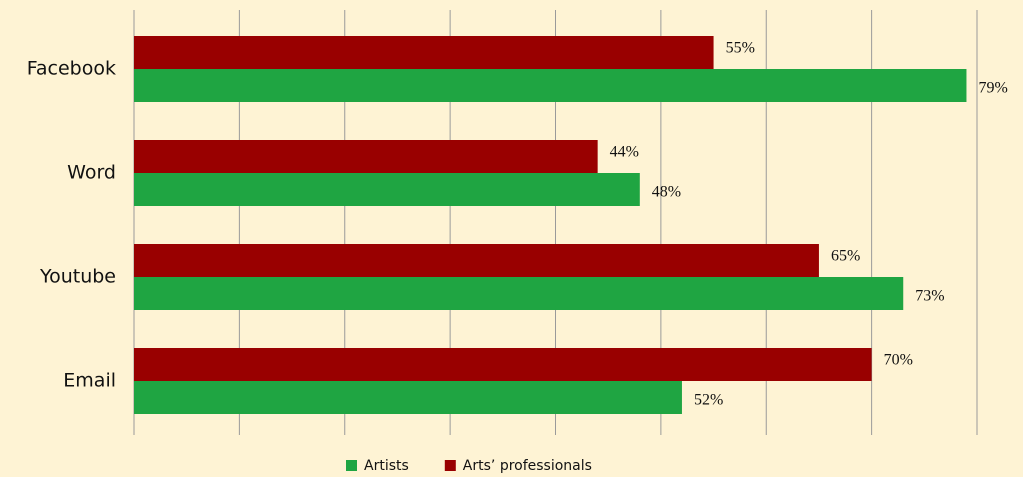  I want to click on value-label: 44%, so click(624, 152).